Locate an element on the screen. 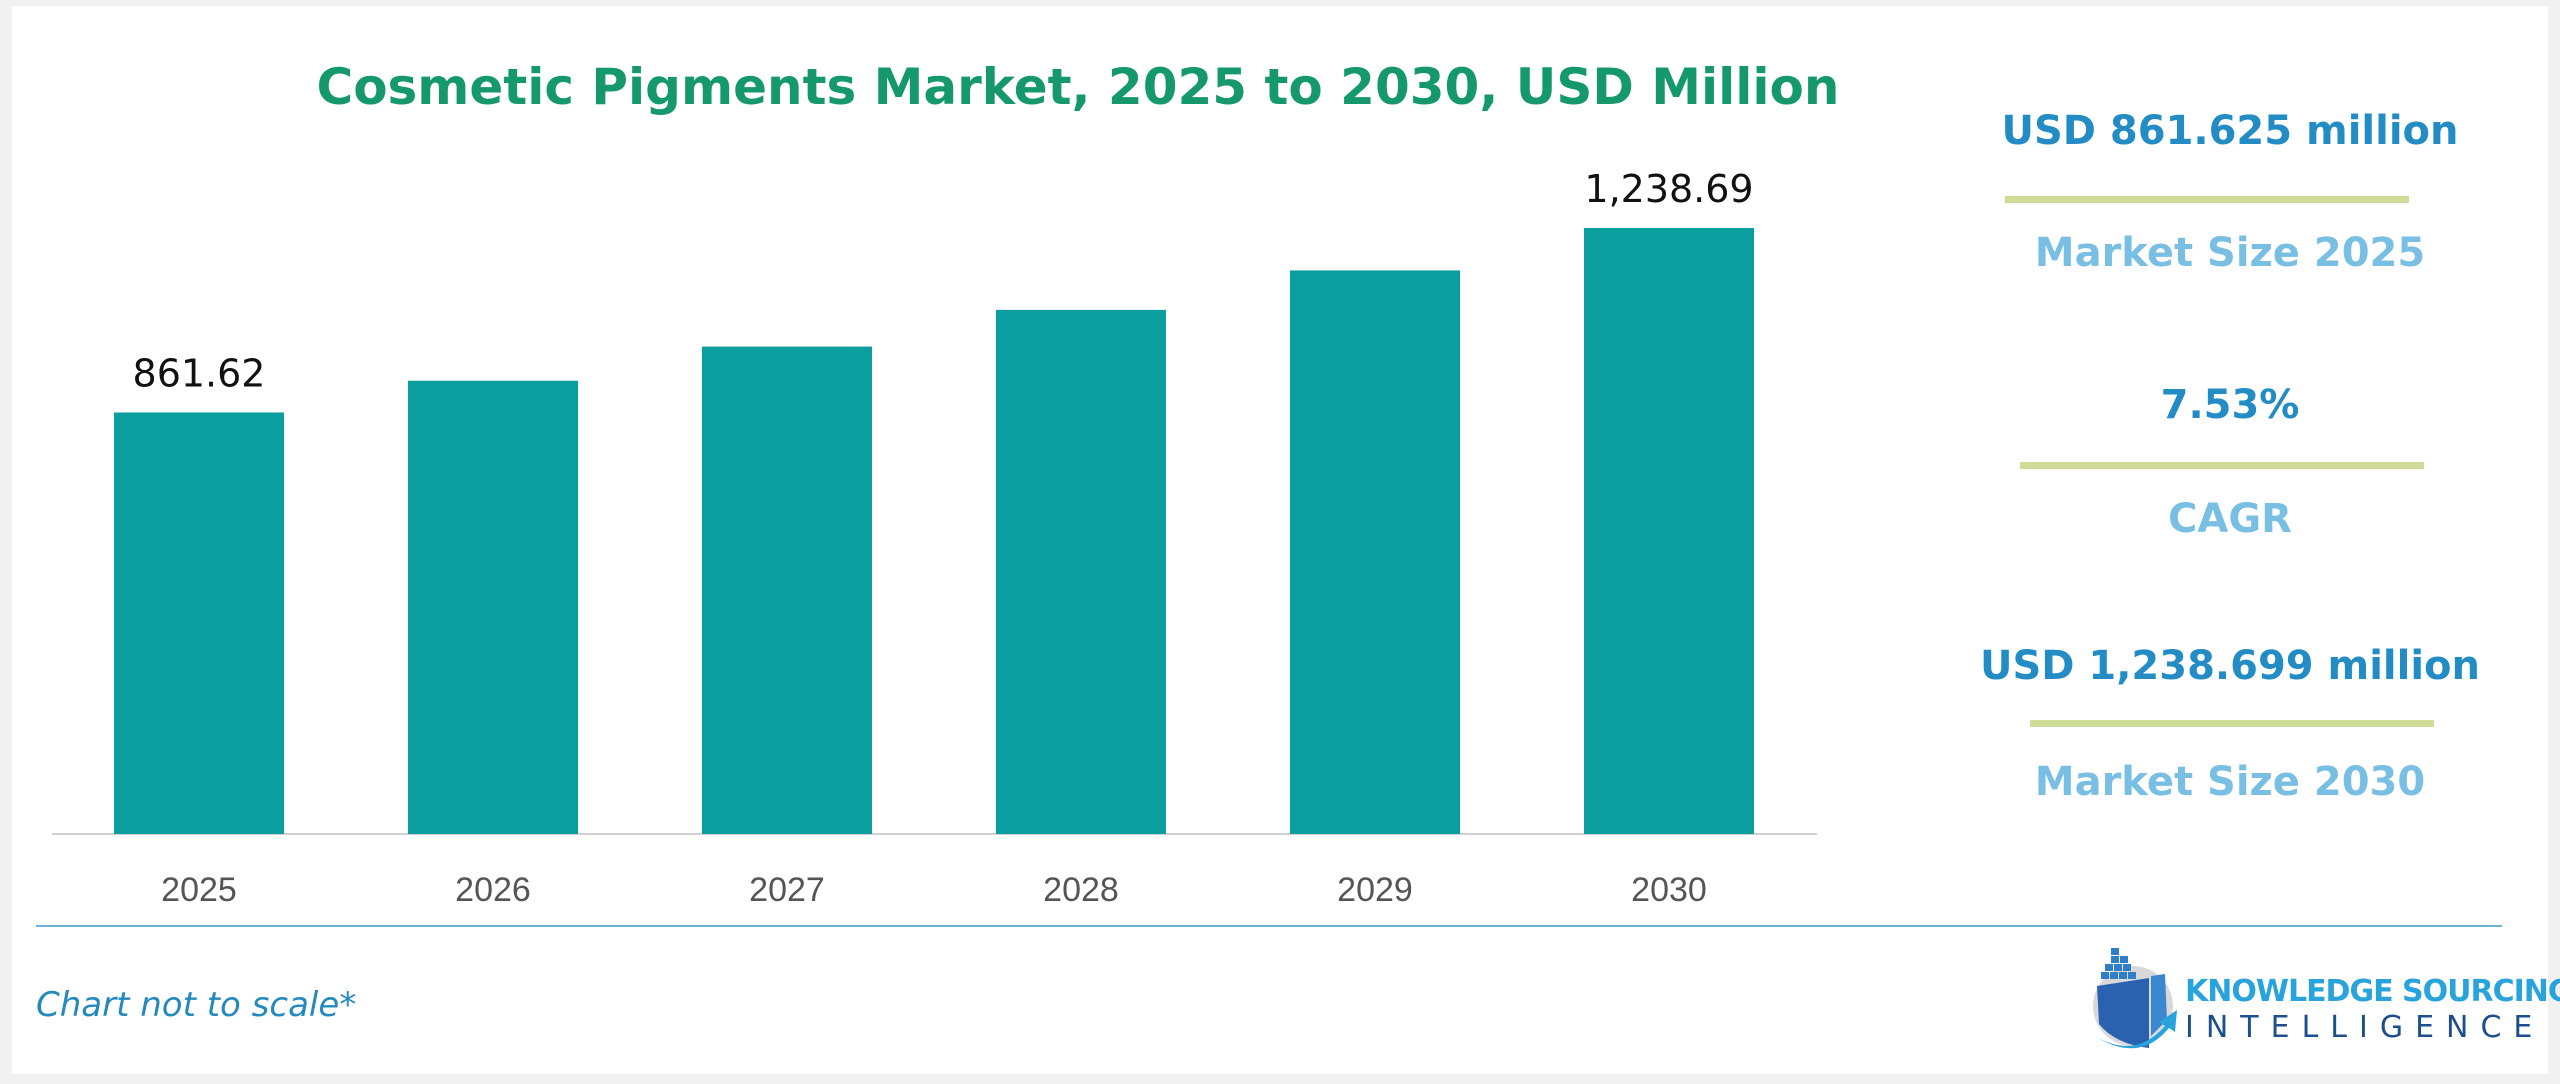 This screenshot has height=1084, width=2560. x-tick-label: 2030 is located at coordinates (1669, 890).